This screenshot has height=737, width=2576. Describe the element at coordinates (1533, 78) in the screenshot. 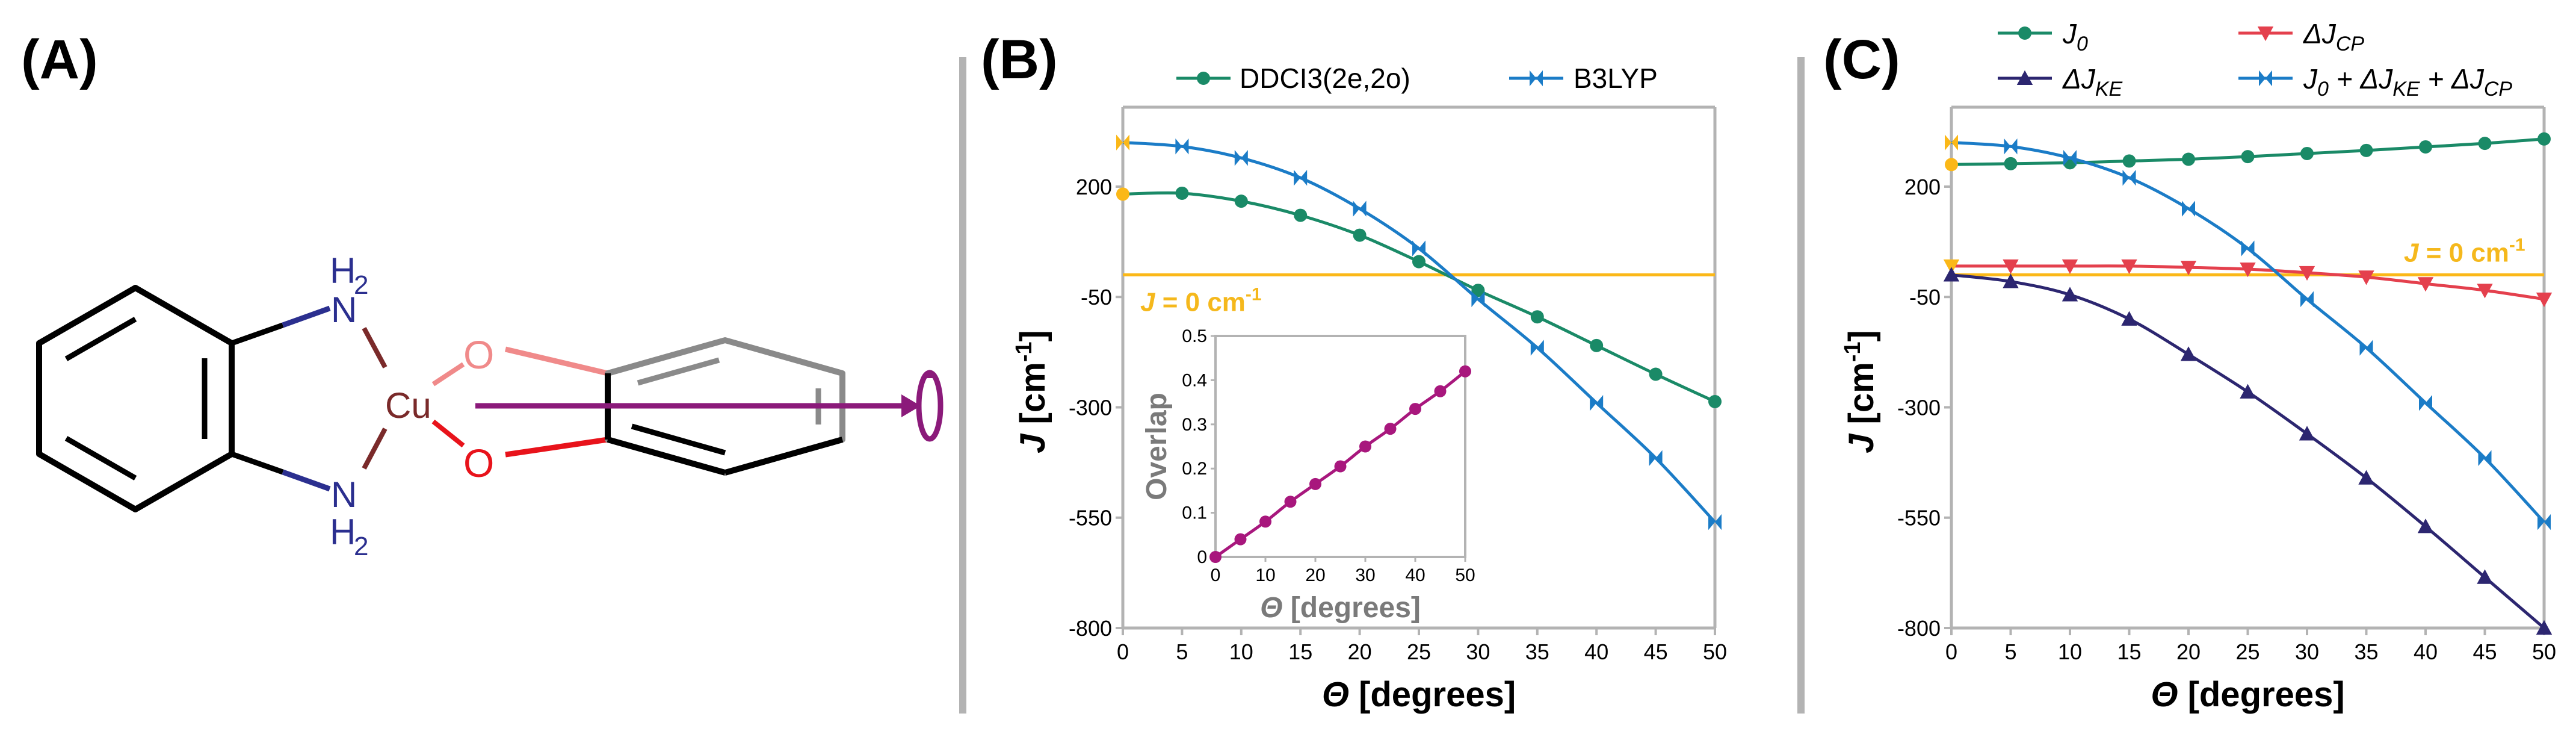

I see `legend-marker-b3lyp` at that location.